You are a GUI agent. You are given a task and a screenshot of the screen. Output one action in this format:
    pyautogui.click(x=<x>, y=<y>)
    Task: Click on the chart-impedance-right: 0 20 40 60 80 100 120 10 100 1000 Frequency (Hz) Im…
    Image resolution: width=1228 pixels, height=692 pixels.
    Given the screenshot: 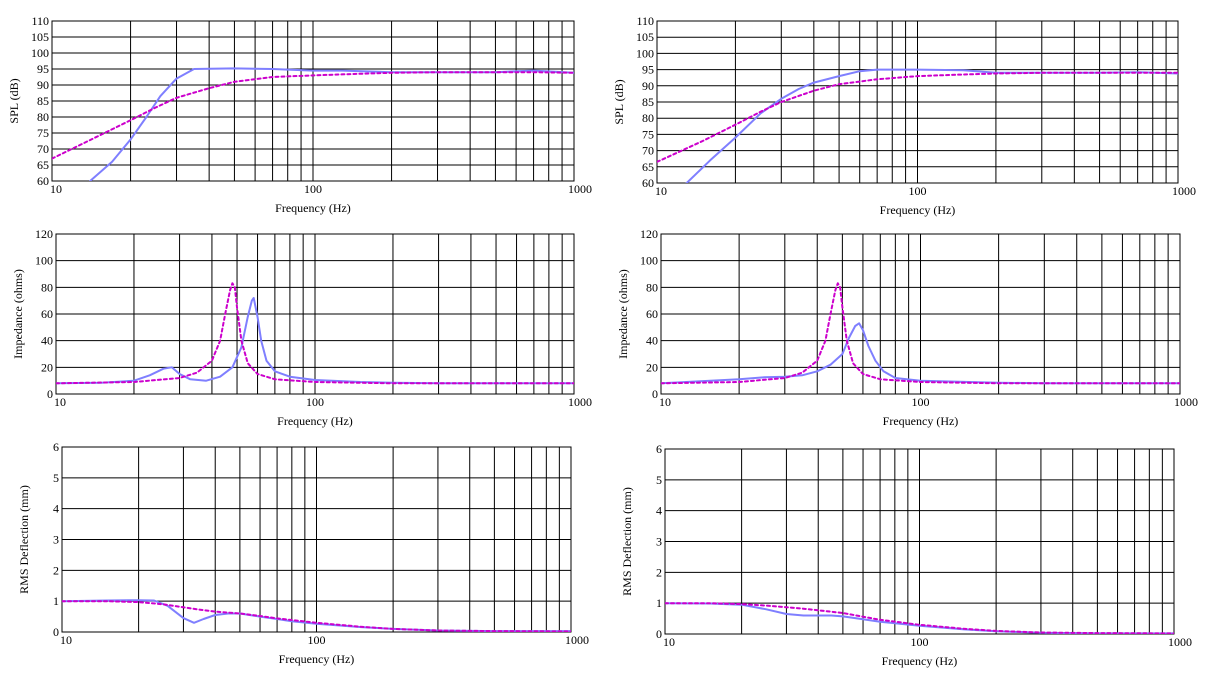 What is the action you would take?
    pyautogui.click(x=907, y=327)
    